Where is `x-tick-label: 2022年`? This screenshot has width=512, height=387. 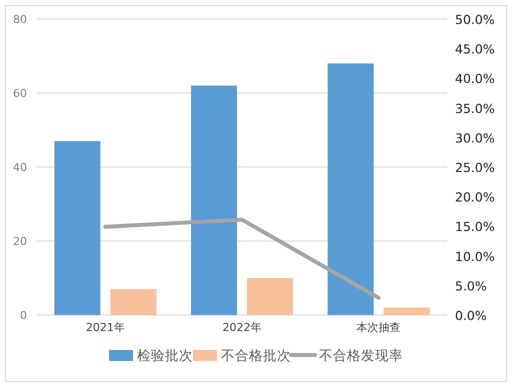
x-tick-label: 2022年 is located at coordinates (242, 327).